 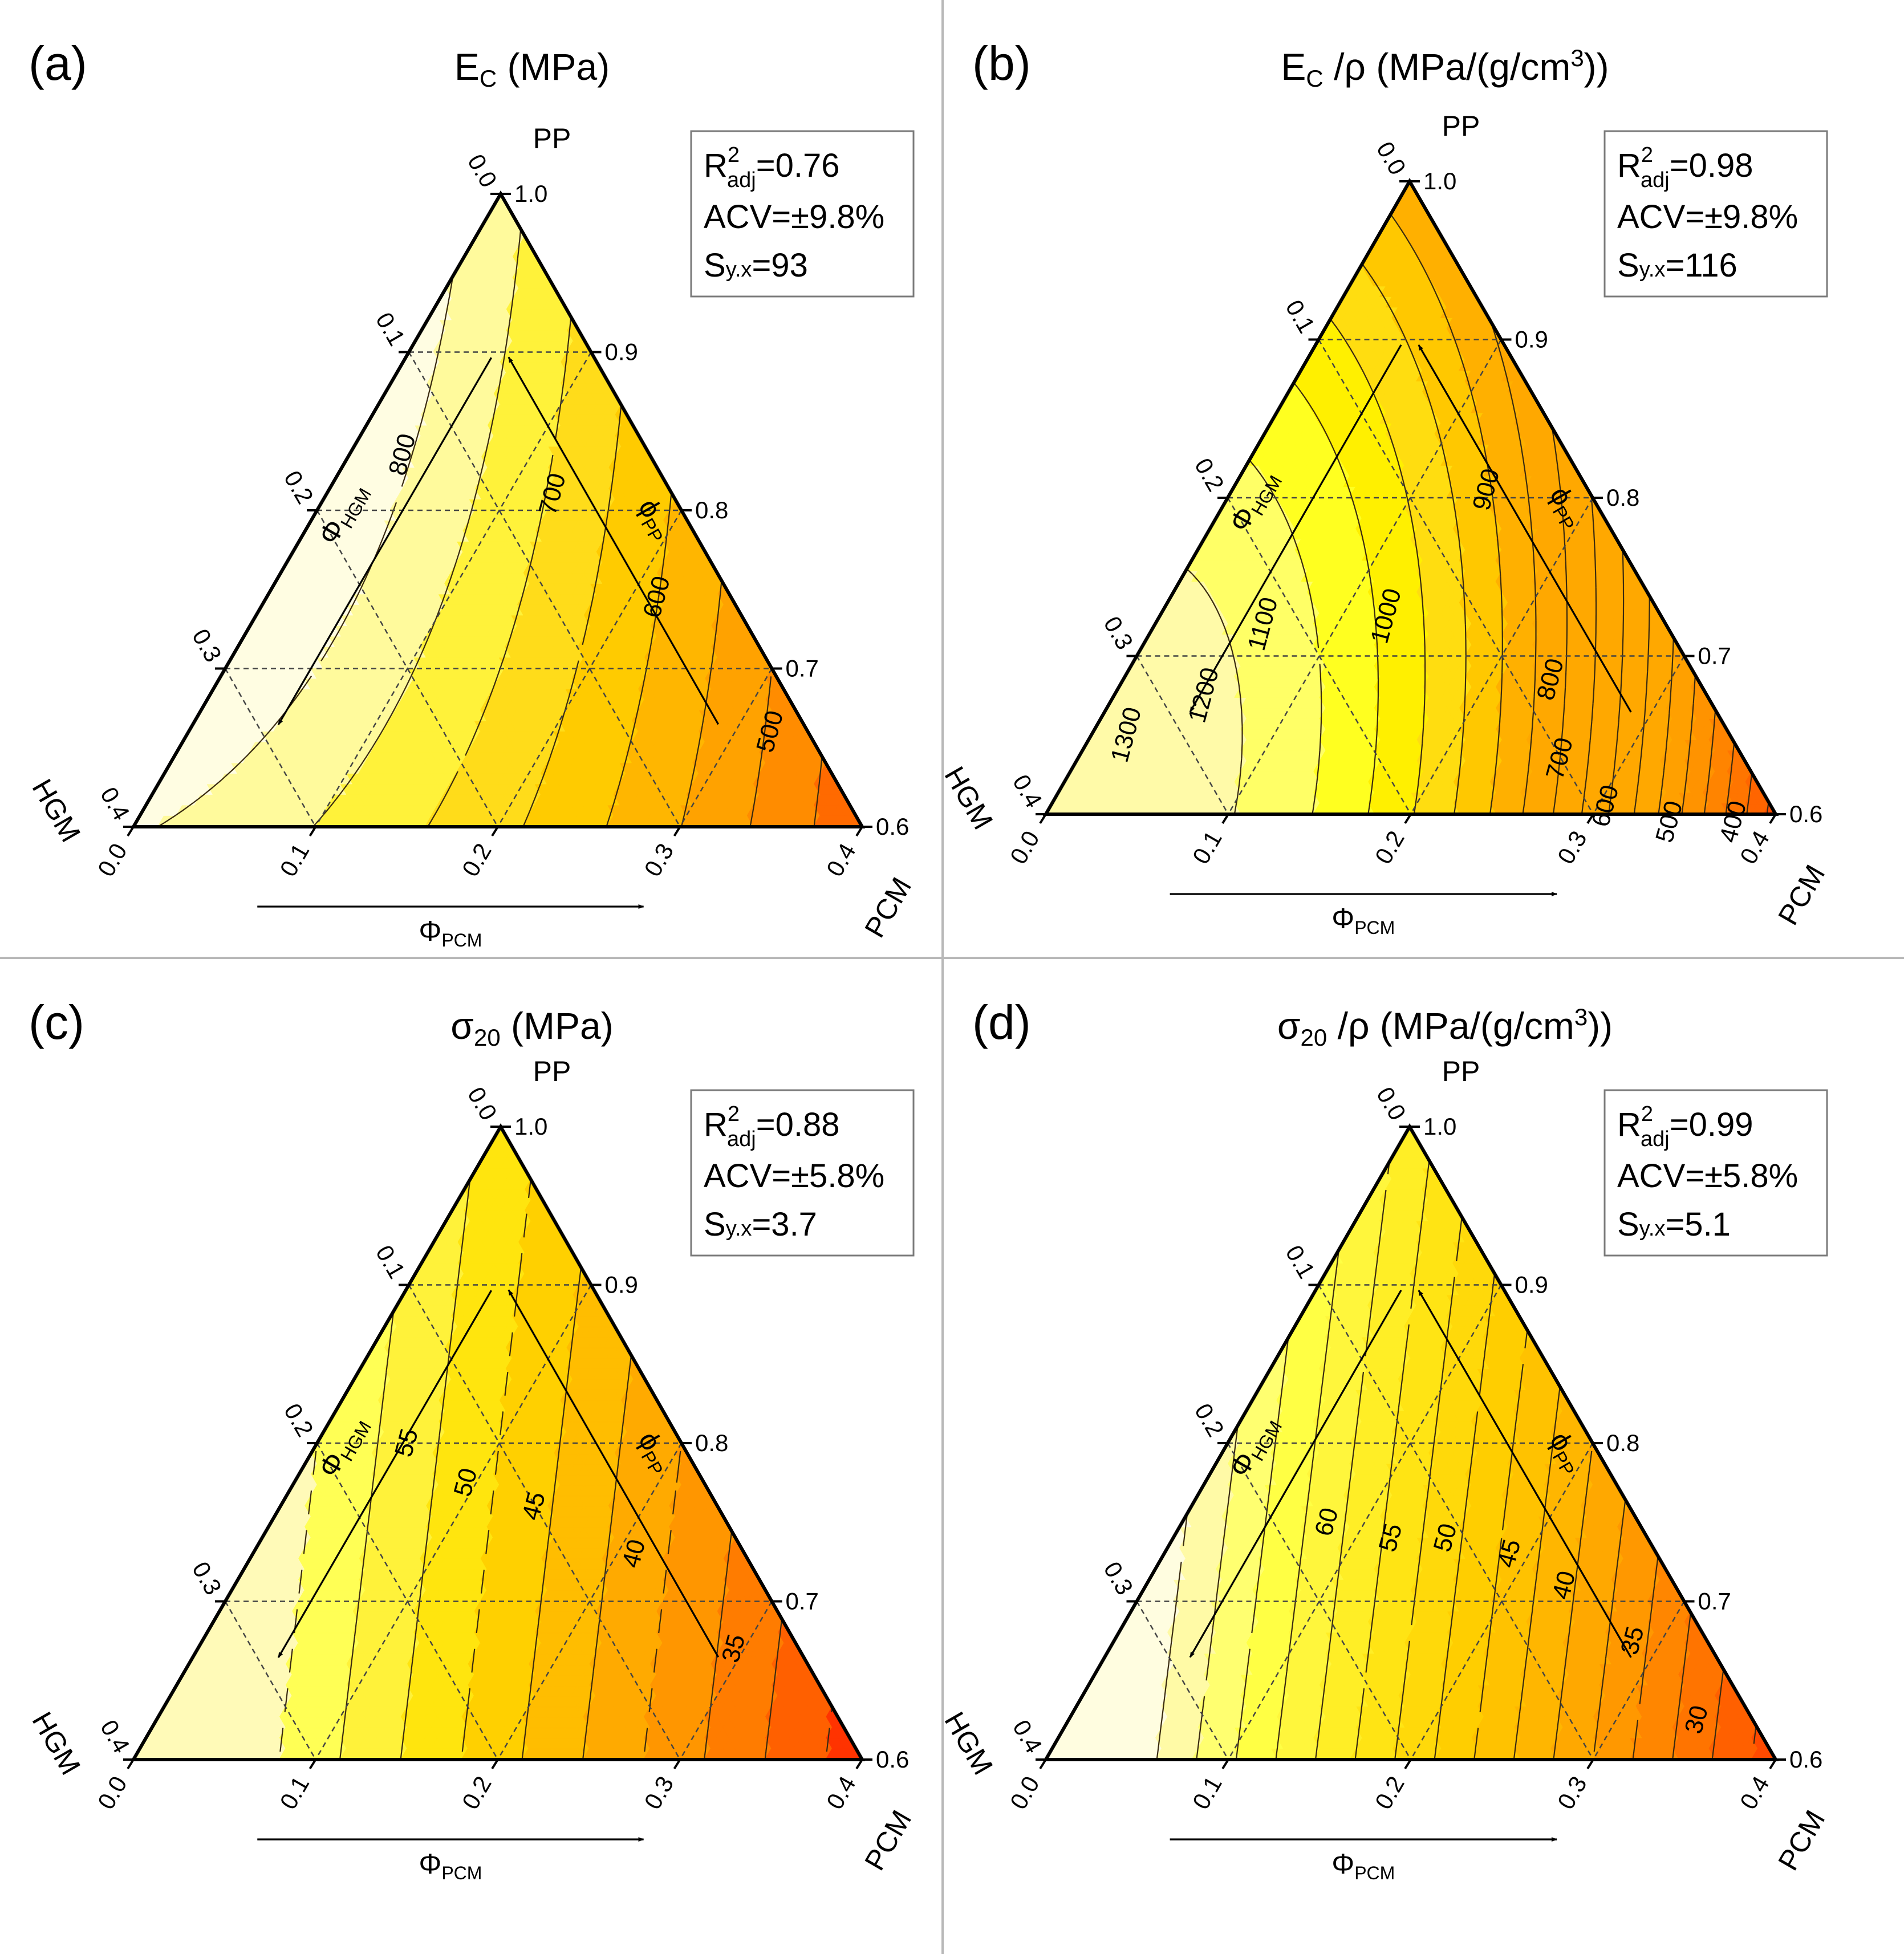 I want to click on panel-label: (c), so click(x=56, y=1023).